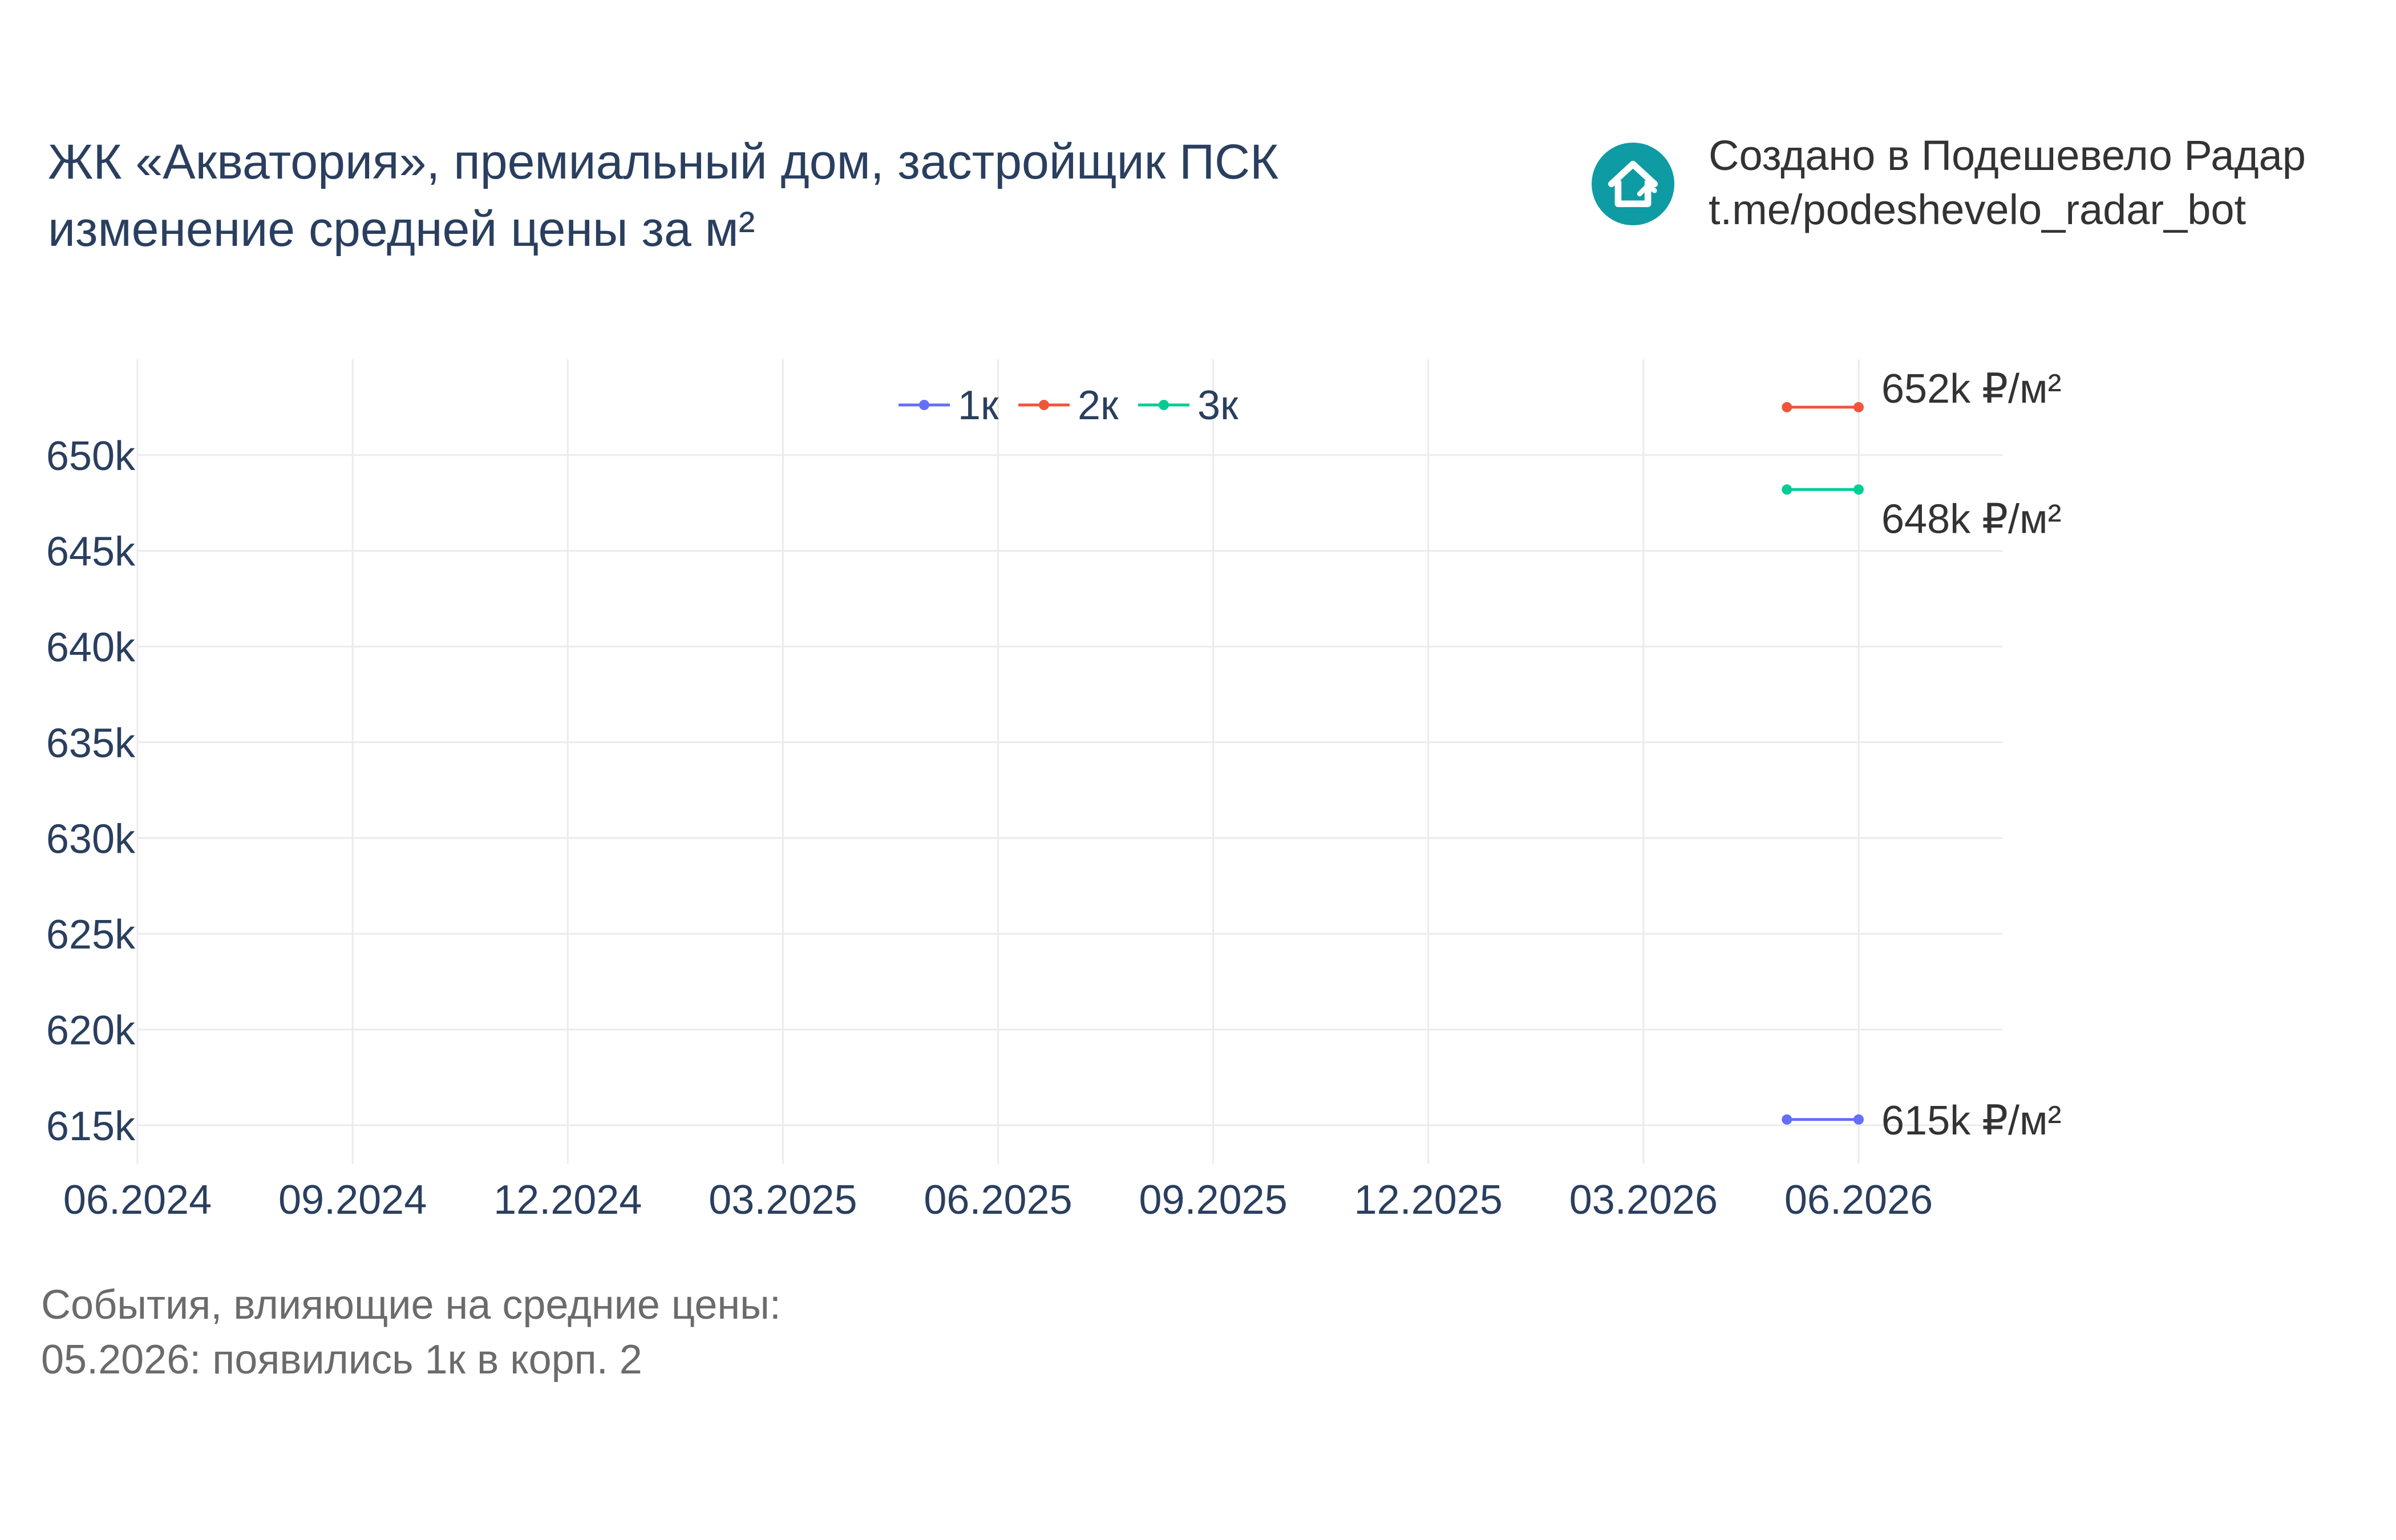 This screenshot has width=2396, height=1540. What do you see at coordinates (91, 791) in the screenshot?
I see `y-axis-ticks: 615k 620k 625k 630k 635k 640k 645k 650k` at bounding box center [91, 791].